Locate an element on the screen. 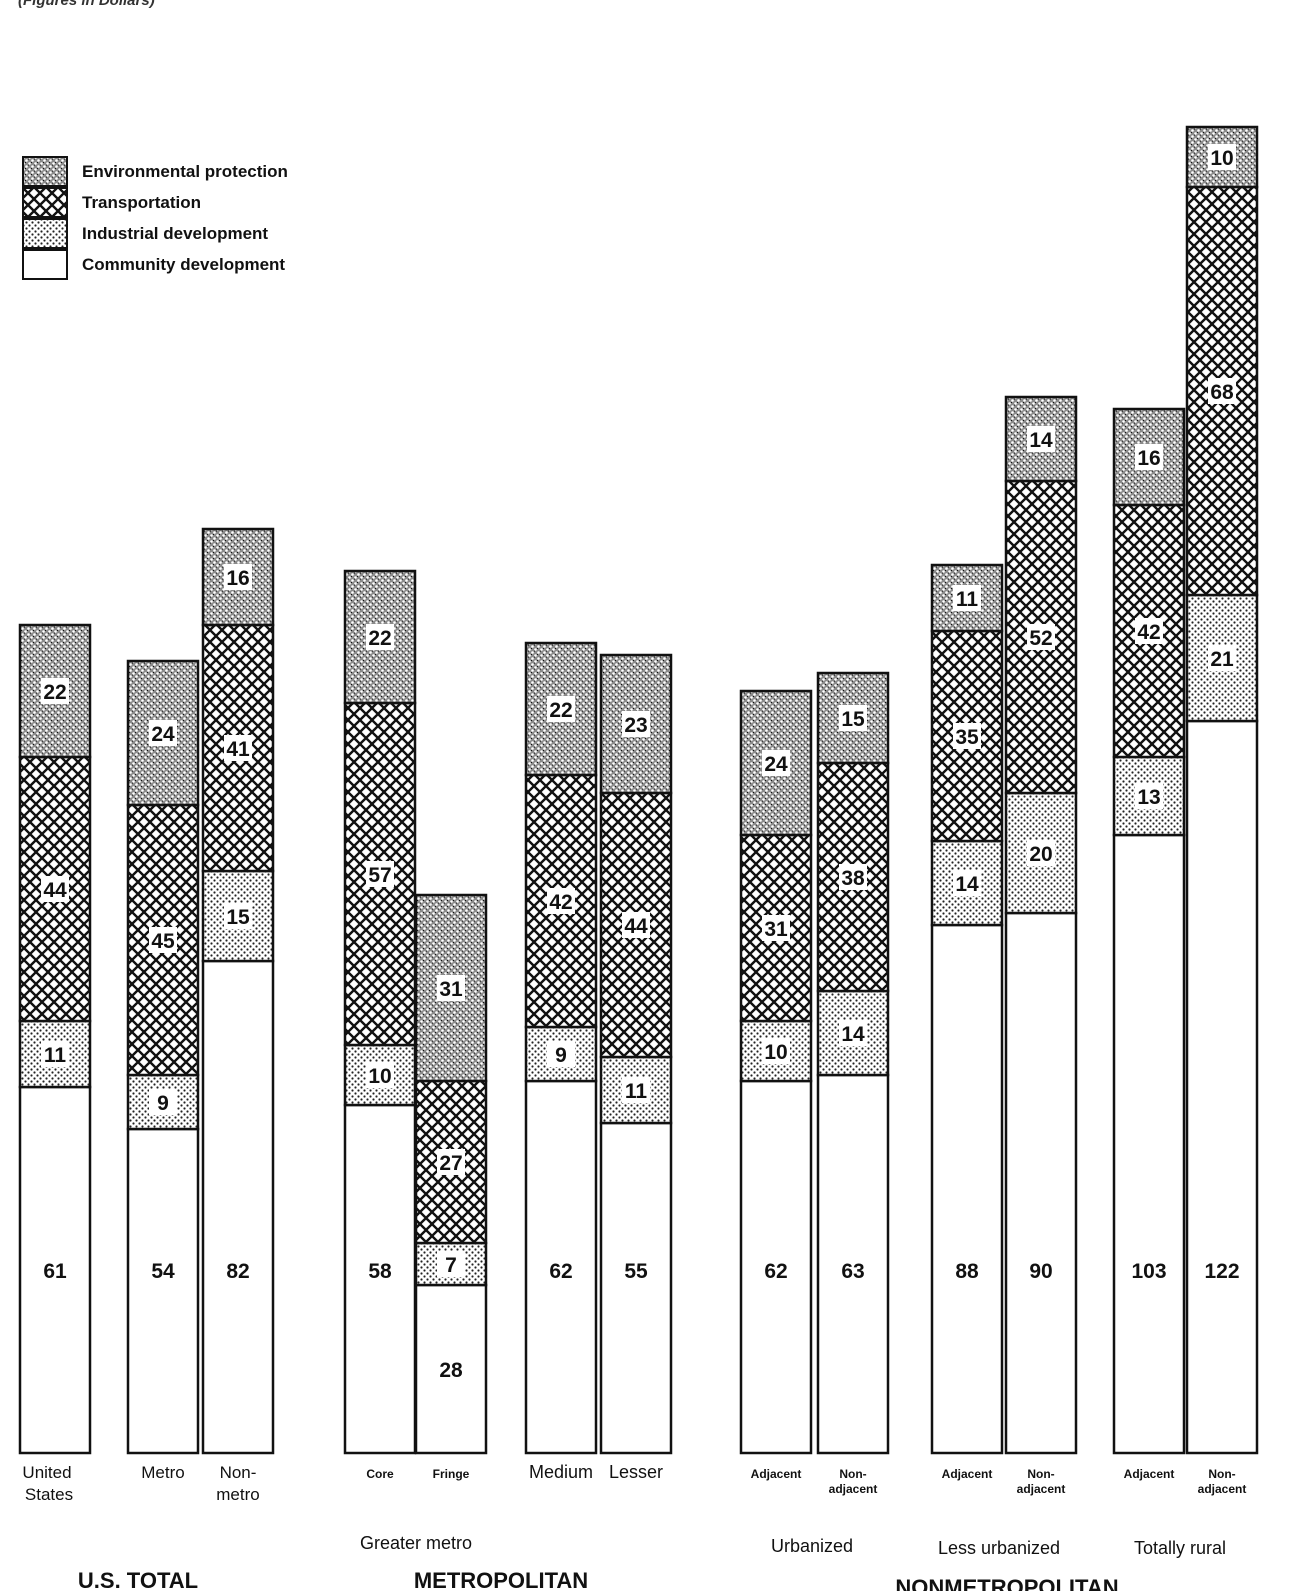 The height and width of the screenshot is (1591, 1292). group-label: NONMETROPOLITAN is located at coordinates (1006, 1583).